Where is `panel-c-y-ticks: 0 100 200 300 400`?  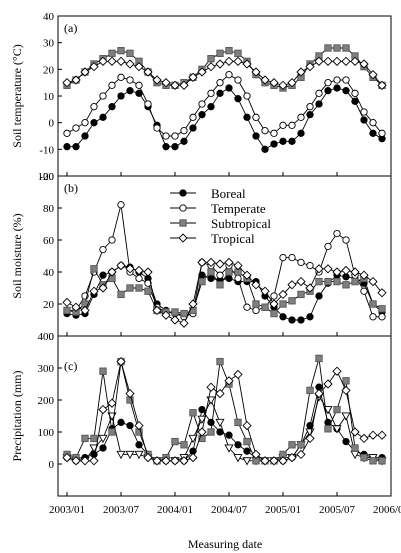
panel-c-y-ticks: 0 100 200 300 400 is located at coordinates (50, 401).